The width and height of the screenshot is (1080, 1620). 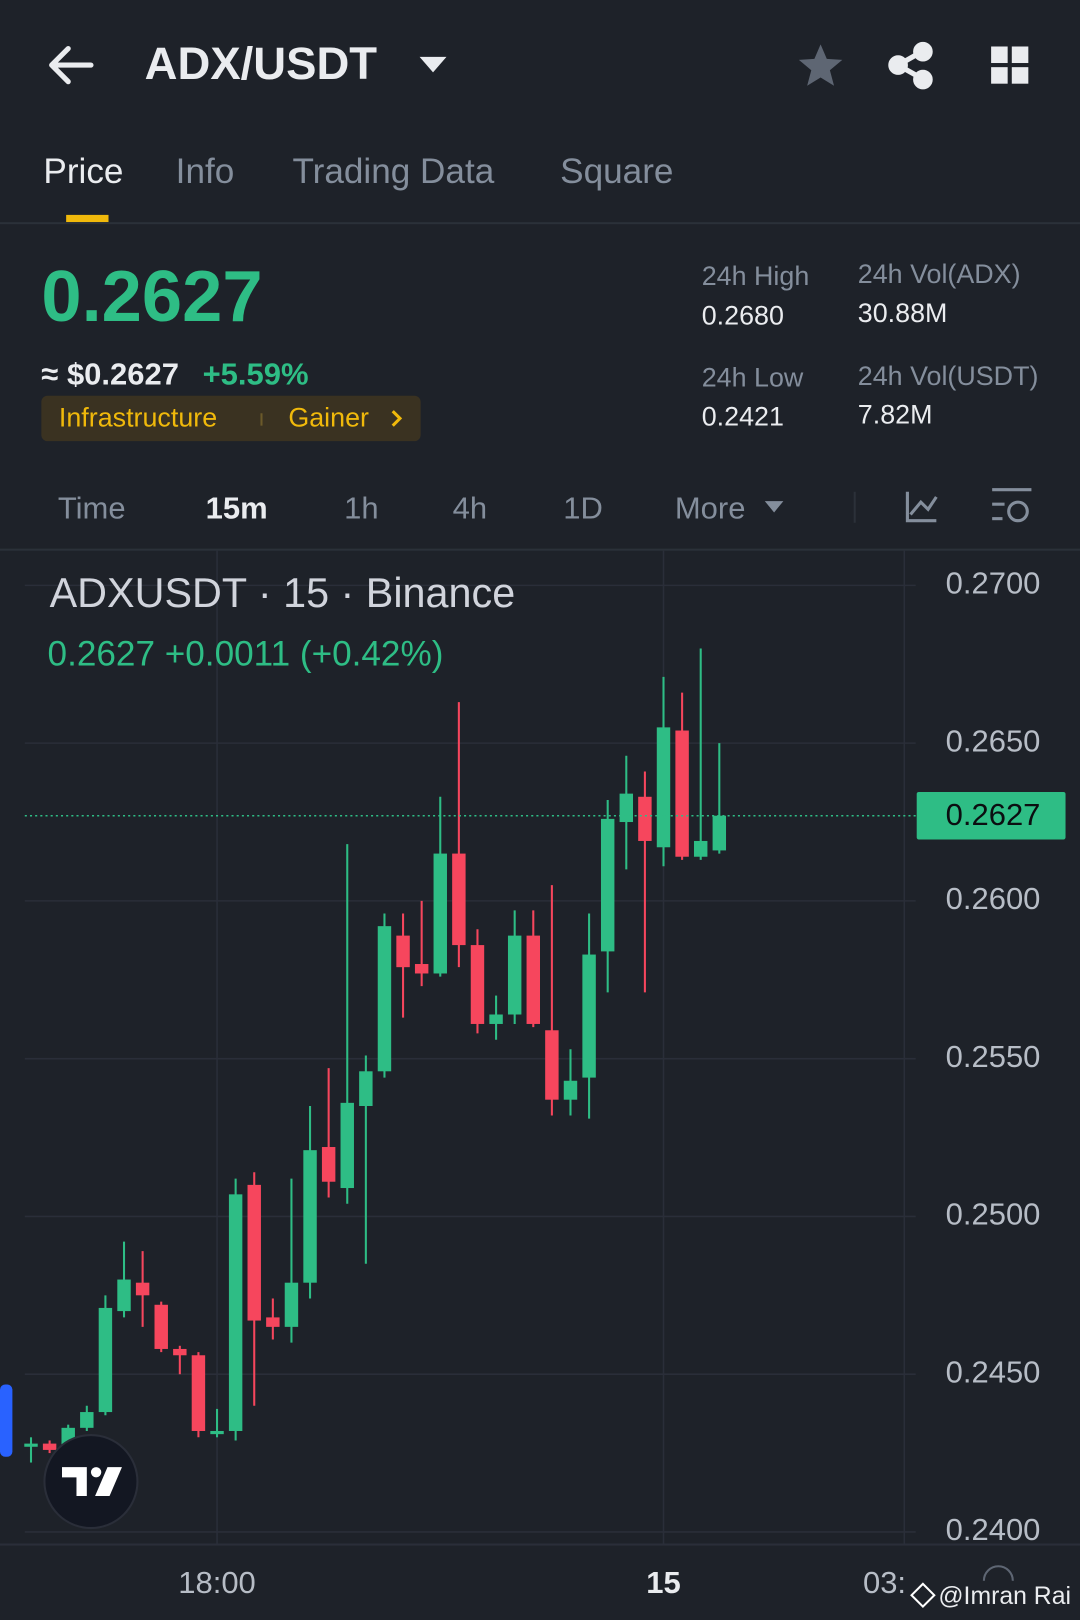 What do you see at coordinates (361, 508) in the screenshot?
I see `interval: 1h` at bounding box center [361, 508].